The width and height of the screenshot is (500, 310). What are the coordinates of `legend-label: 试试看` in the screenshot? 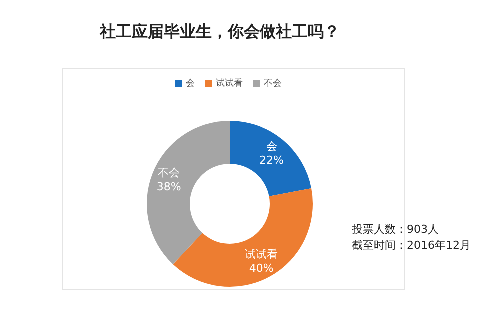 It's located at (229, 84).